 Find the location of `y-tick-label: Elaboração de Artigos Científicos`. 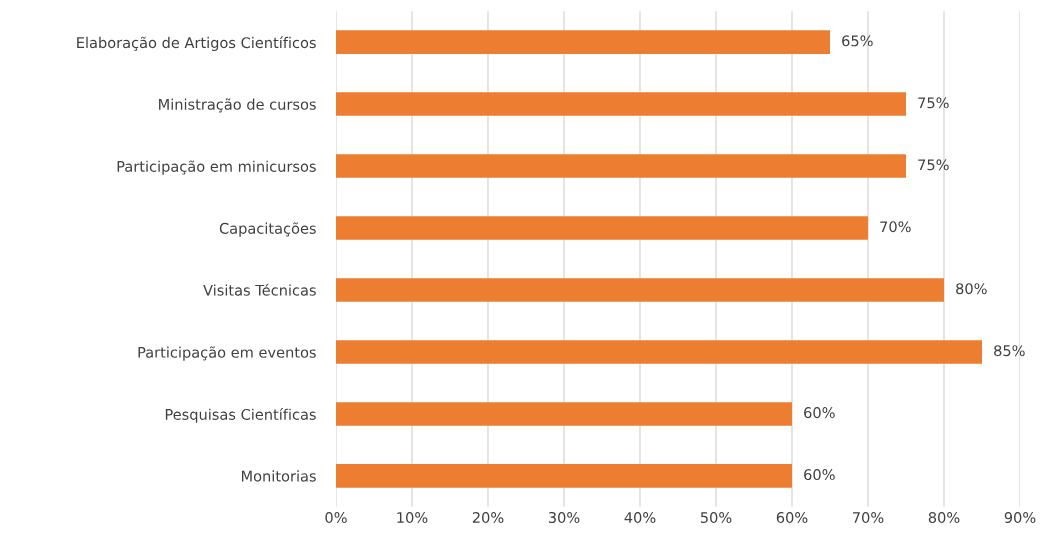

y-tick-label: Elaboração de Artigos Científicos is located at coordinates (196, 43).